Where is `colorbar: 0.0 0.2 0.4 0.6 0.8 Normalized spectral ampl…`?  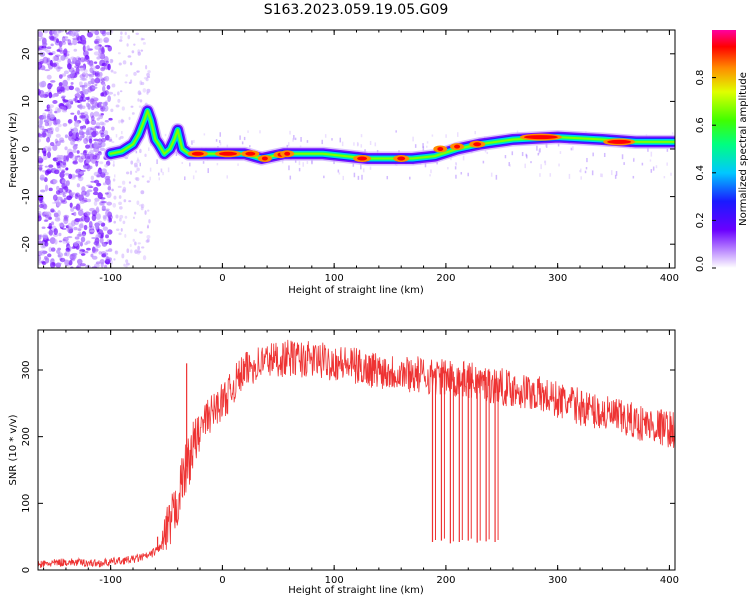
colorbar: 0.0 0.2 0.4 0.6 0.8 Normalized spectral ampl… is located at coordinates (722, 151).